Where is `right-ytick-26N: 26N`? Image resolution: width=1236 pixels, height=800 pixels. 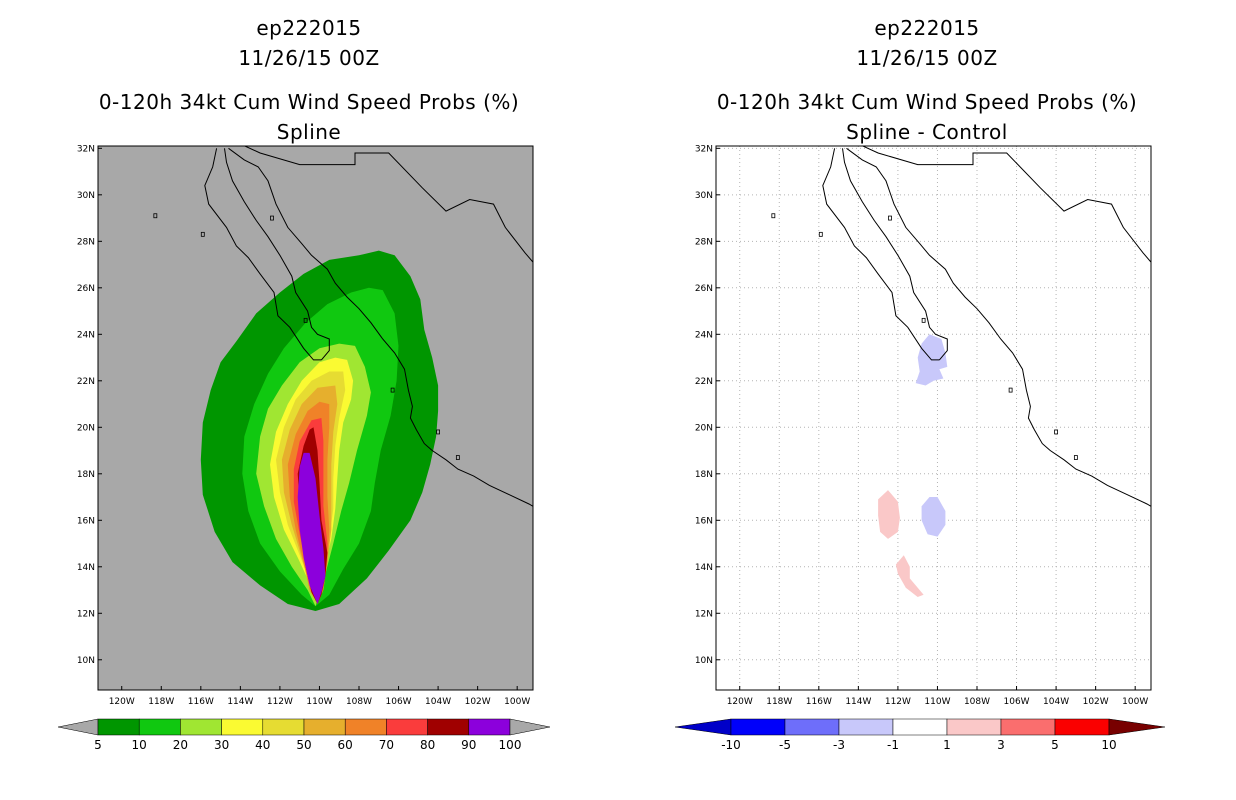
right-ytick-26N: 26N is located at coordinates (704, 289).